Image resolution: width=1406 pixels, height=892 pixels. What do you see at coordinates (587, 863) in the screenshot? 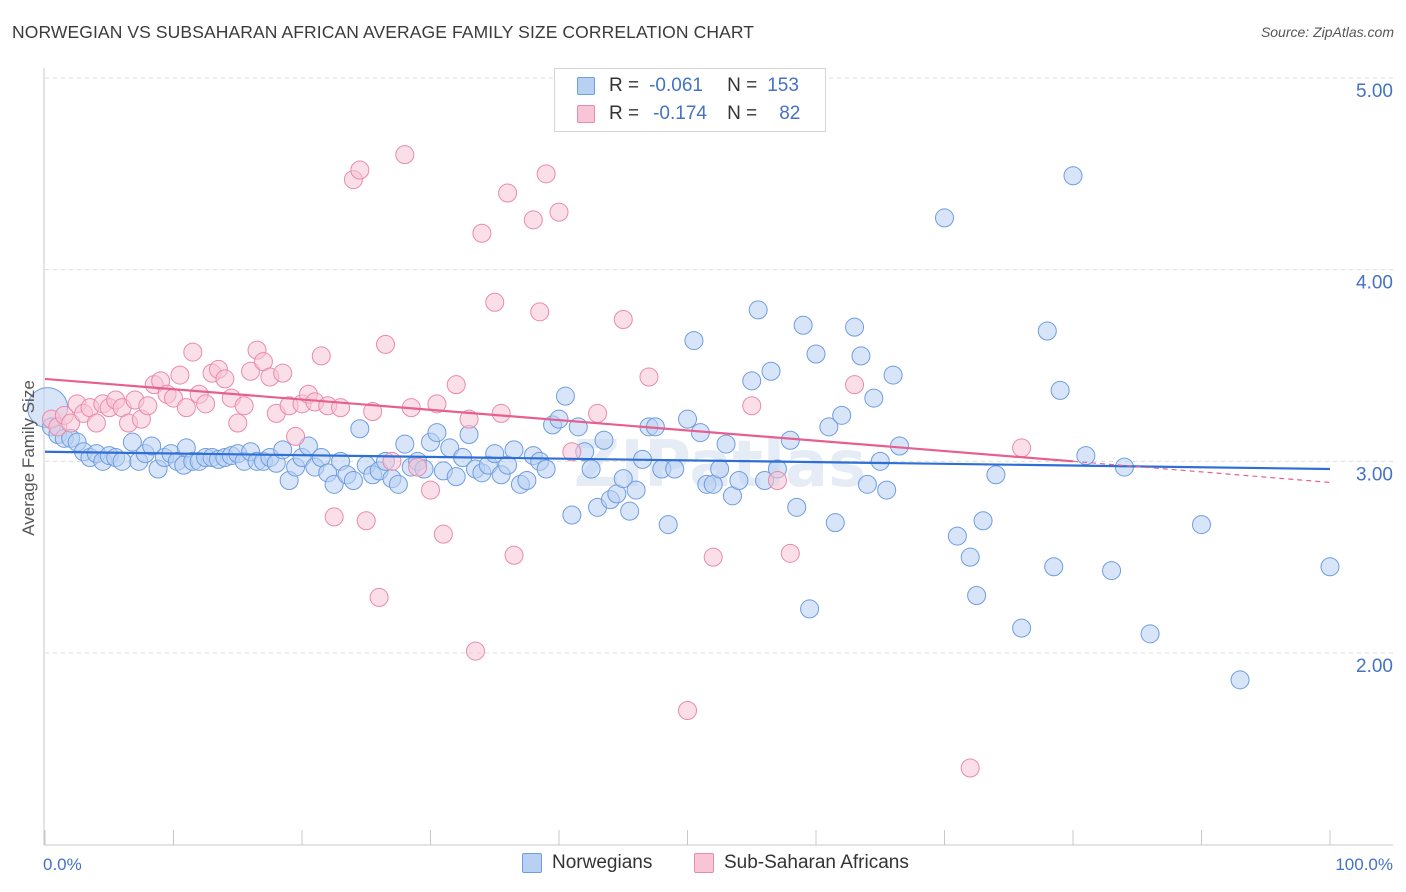
I see `legend-item-norwegians: Norwegians` at bounding box center [587, 863].